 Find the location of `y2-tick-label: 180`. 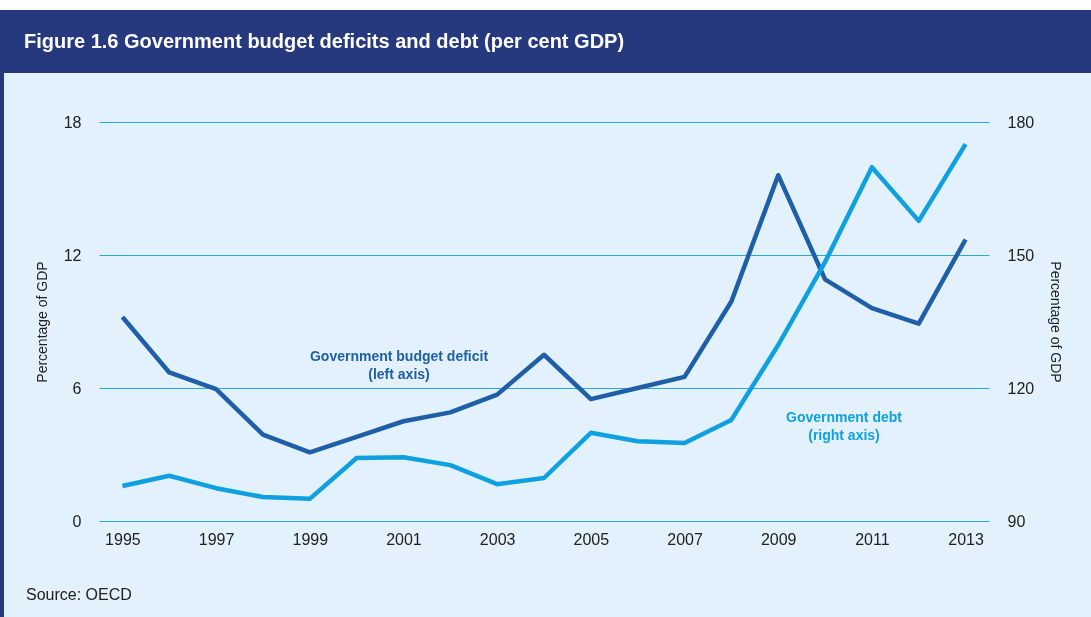

y2-tick-label: 180 is located at coordinates (1021, 122).